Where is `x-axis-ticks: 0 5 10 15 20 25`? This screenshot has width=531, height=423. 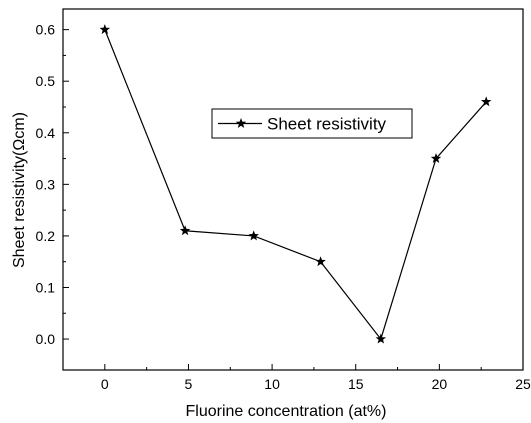 x-axis-ticks: 0 5 10 15 20 25 is located at coordinates (316, 378).